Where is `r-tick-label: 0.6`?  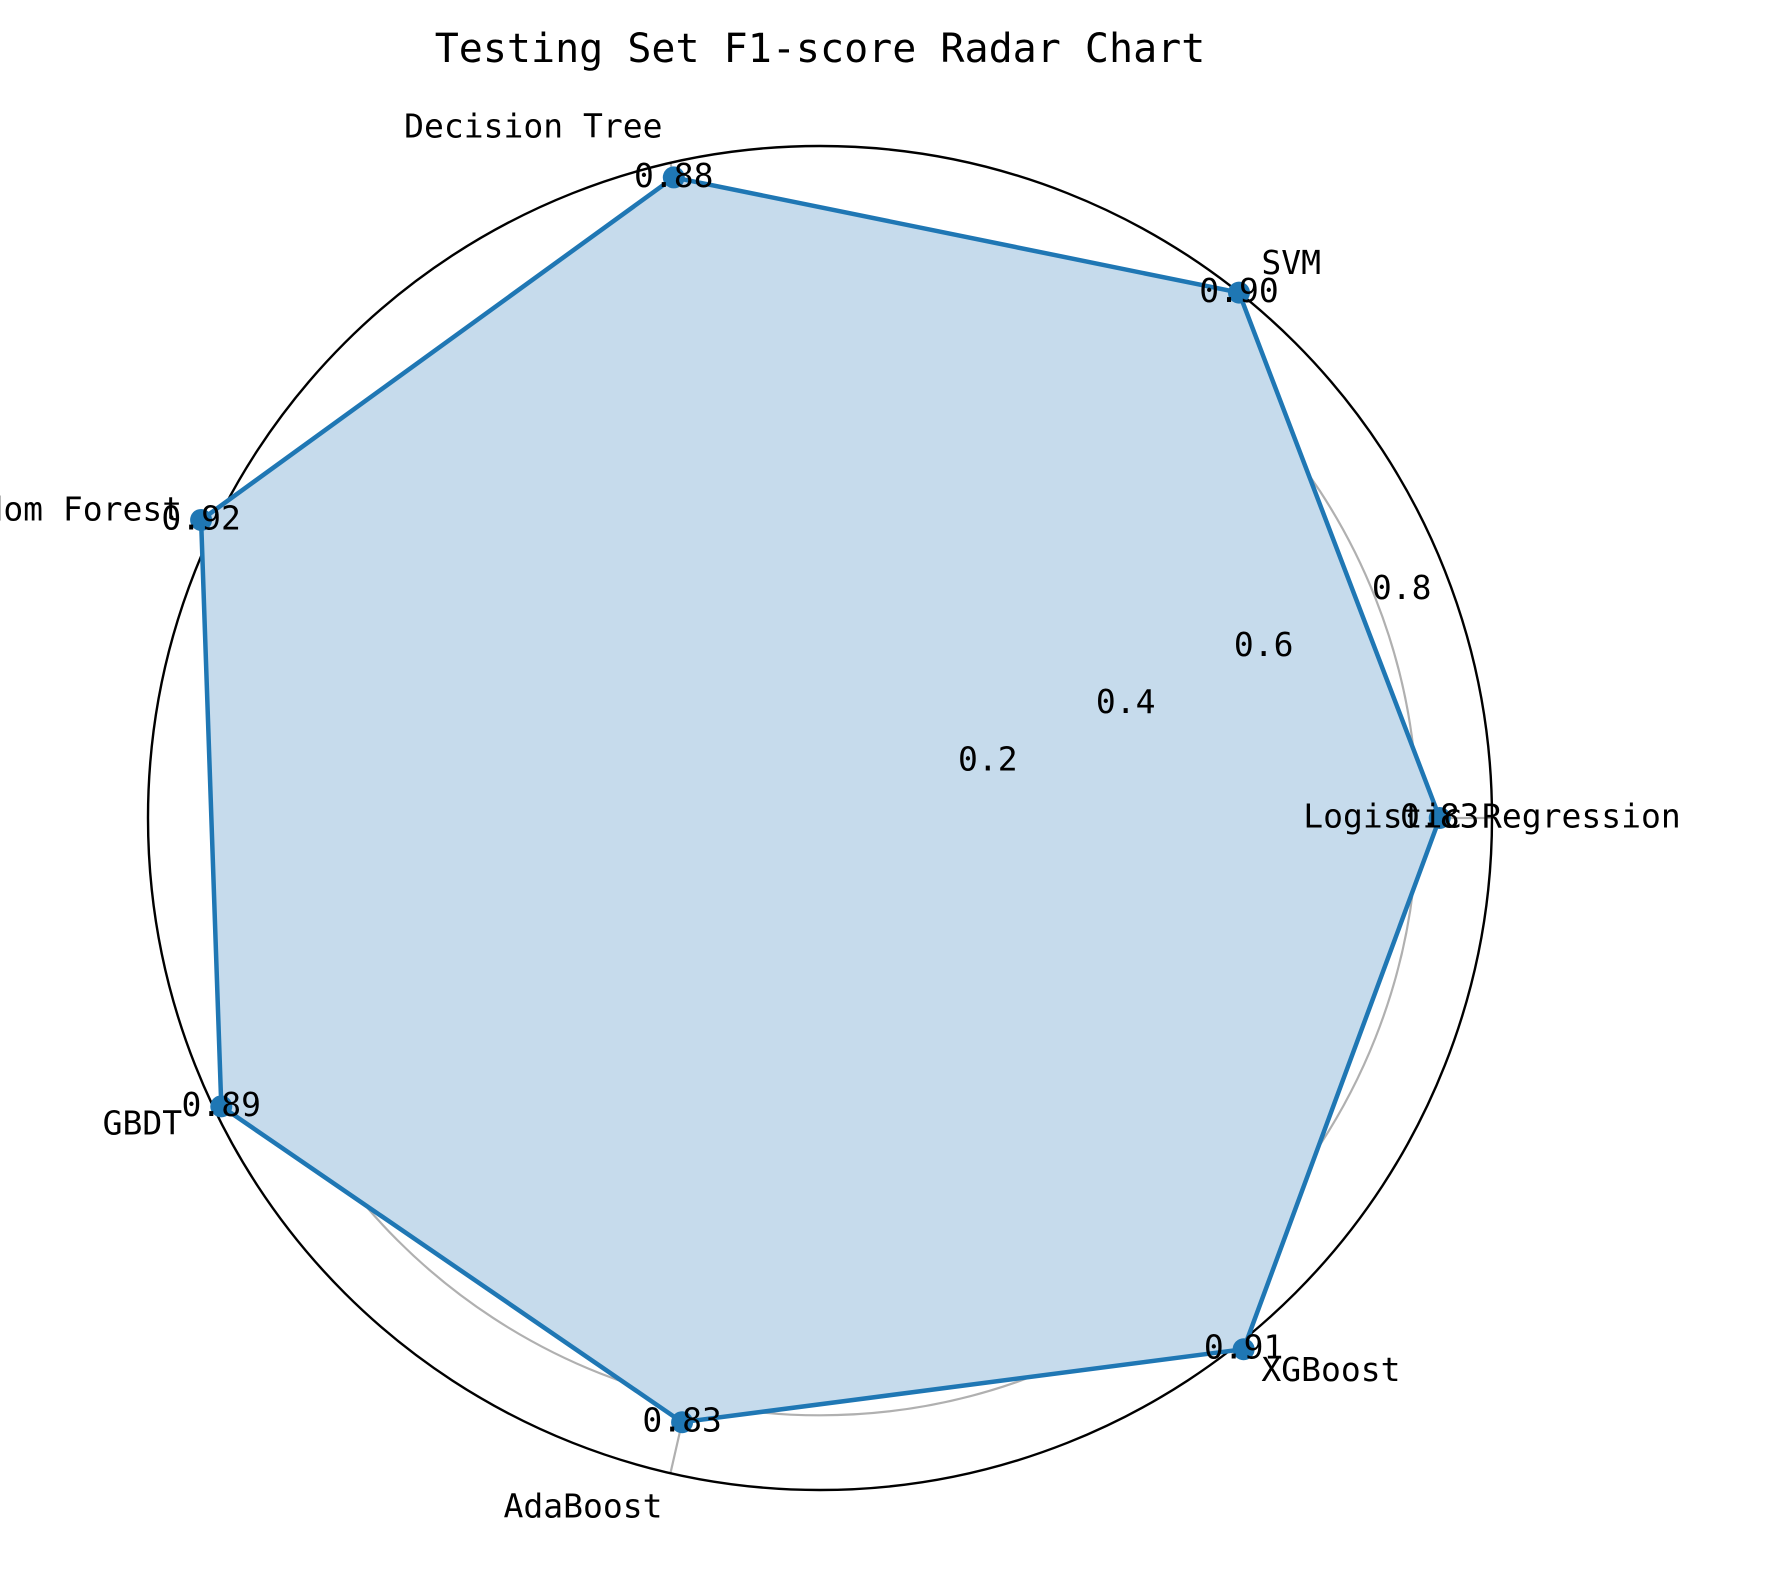
r-tick-label: 0.6 is located at coordinates (1264, 644).